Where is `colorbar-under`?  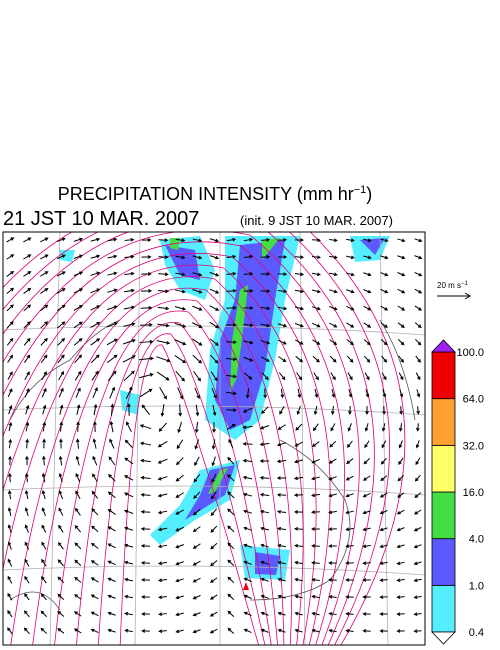 colorbar-under is located at coordinates (443, 638).